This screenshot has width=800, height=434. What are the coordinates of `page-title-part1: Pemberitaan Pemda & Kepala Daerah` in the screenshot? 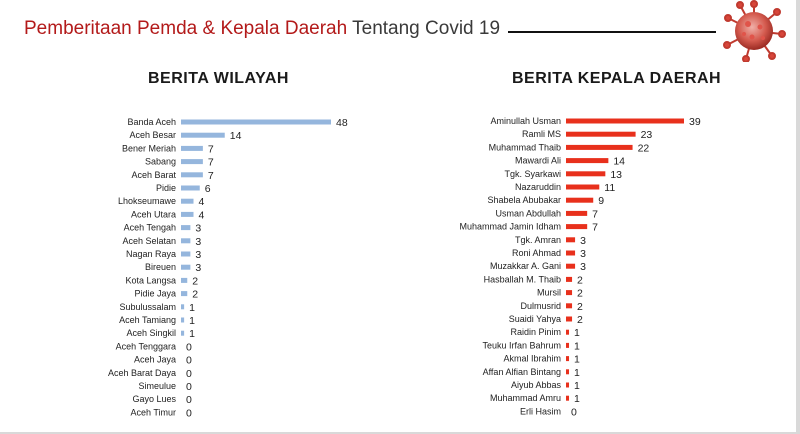 It's located at (186, 28).